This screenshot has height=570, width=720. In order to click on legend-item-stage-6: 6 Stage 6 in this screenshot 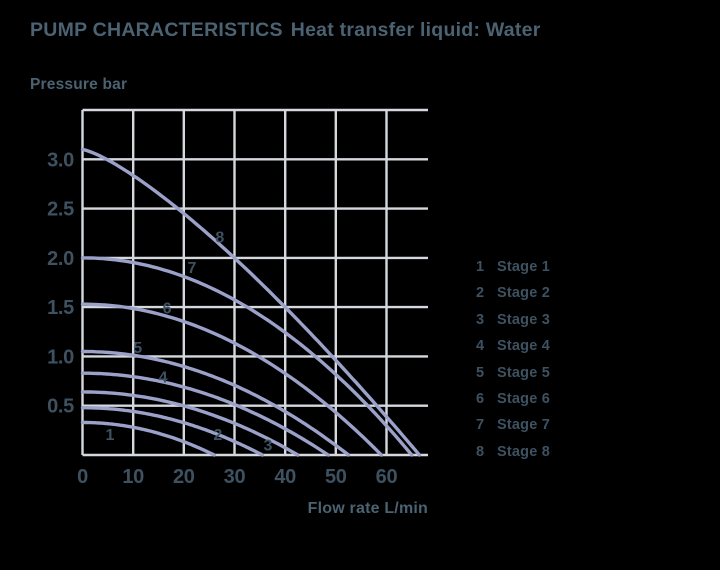, I will do `click(511, 398)`.